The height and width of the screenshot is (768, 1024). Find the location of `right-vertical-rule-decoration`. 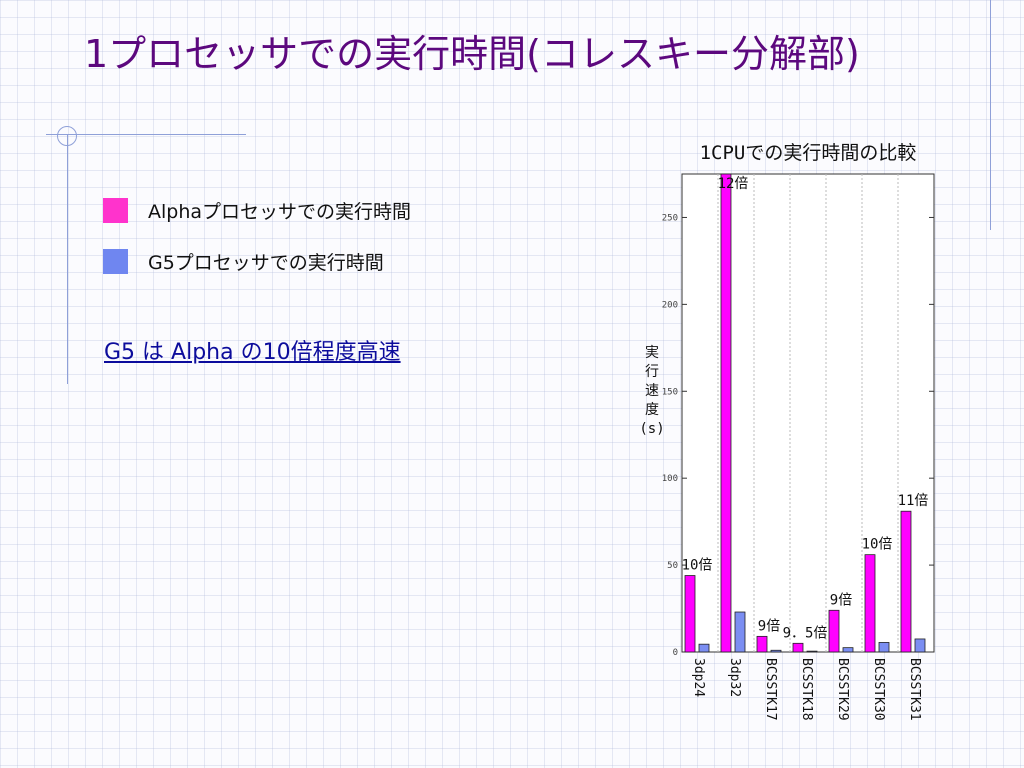

right-vertical-rule-decoration is located at coordinates (990, 115).